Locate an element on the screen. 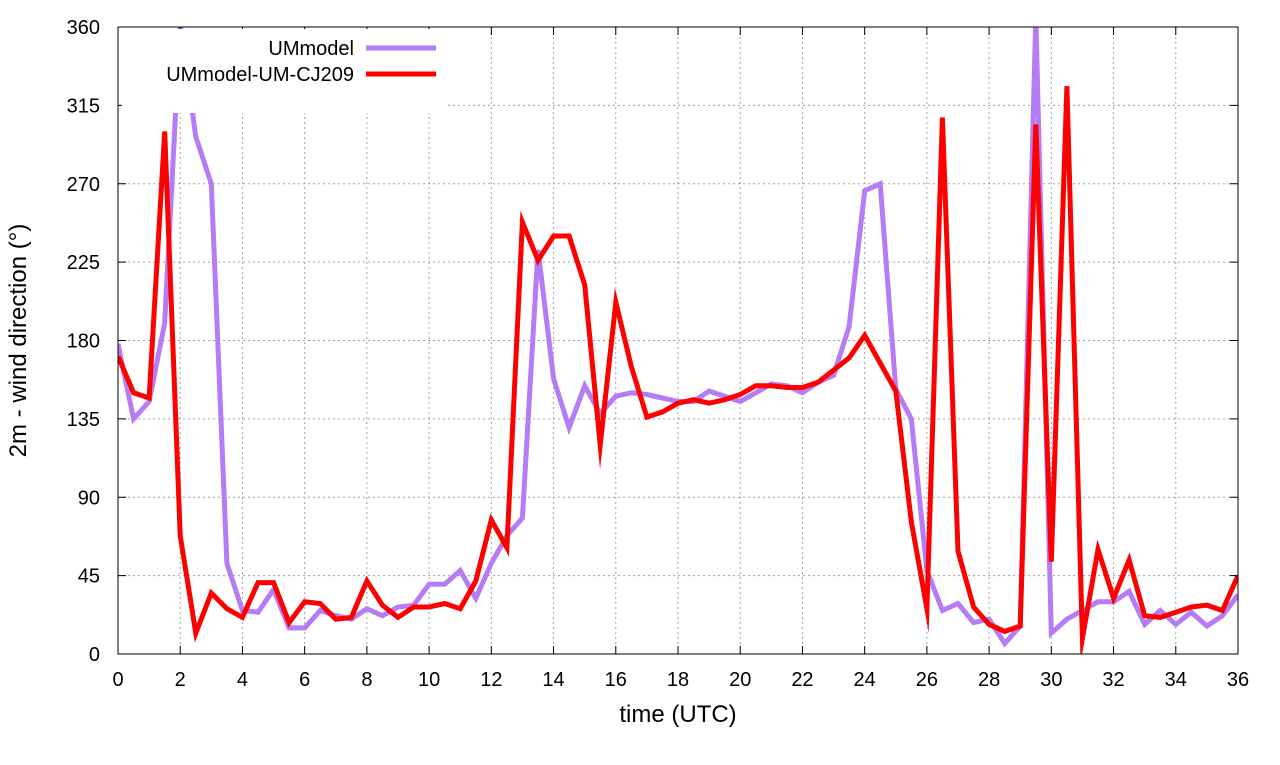 The image size is (1280, 765). legend-background is located at coordinates (285, 71).